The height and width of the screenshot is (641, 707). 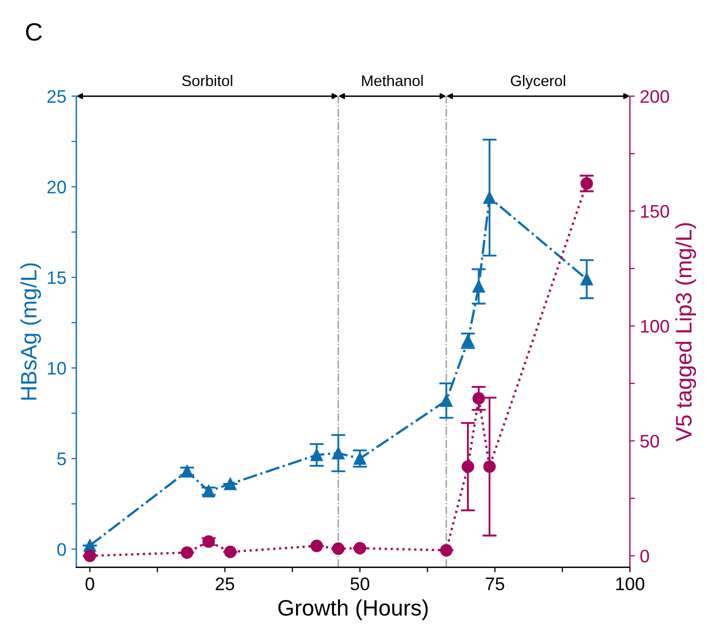 I want to click on x-tick-label: 75, so click(x=495, y=584).